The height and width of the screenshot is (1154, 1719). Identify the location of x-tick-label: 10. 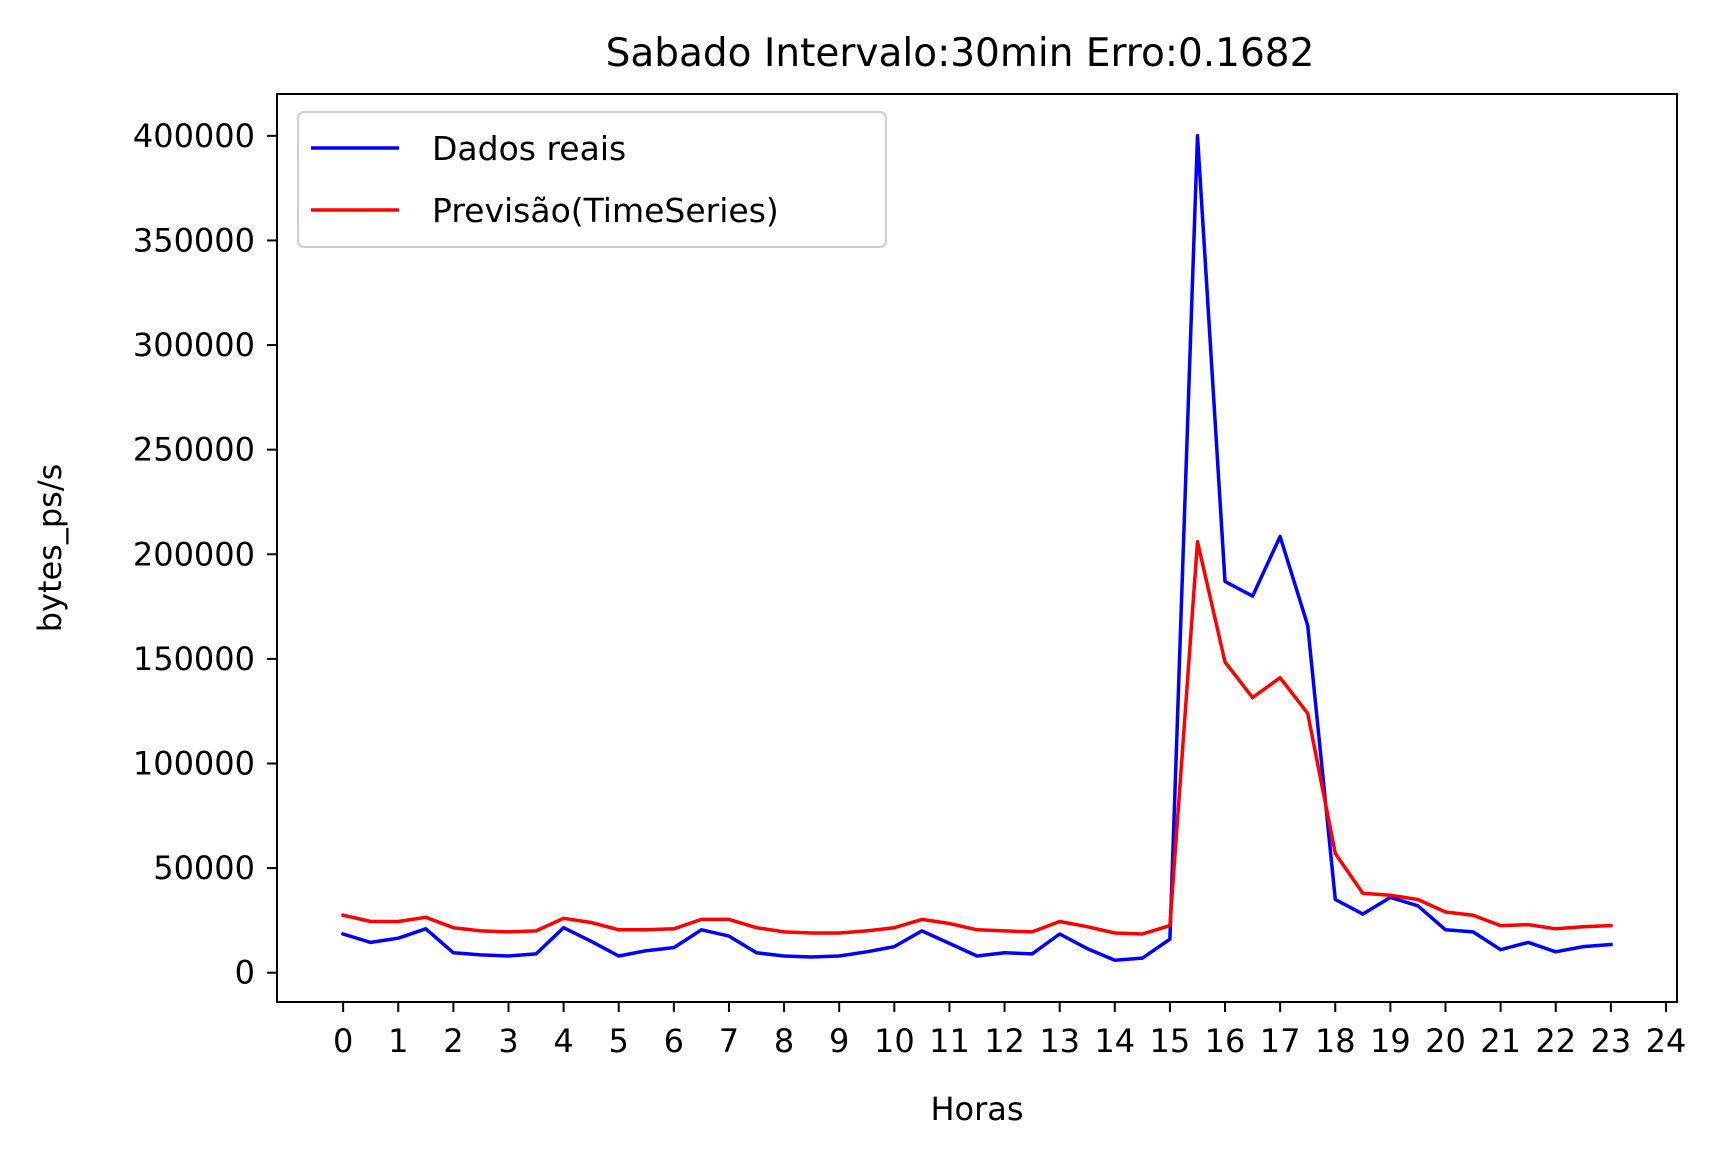
(894, 1041).